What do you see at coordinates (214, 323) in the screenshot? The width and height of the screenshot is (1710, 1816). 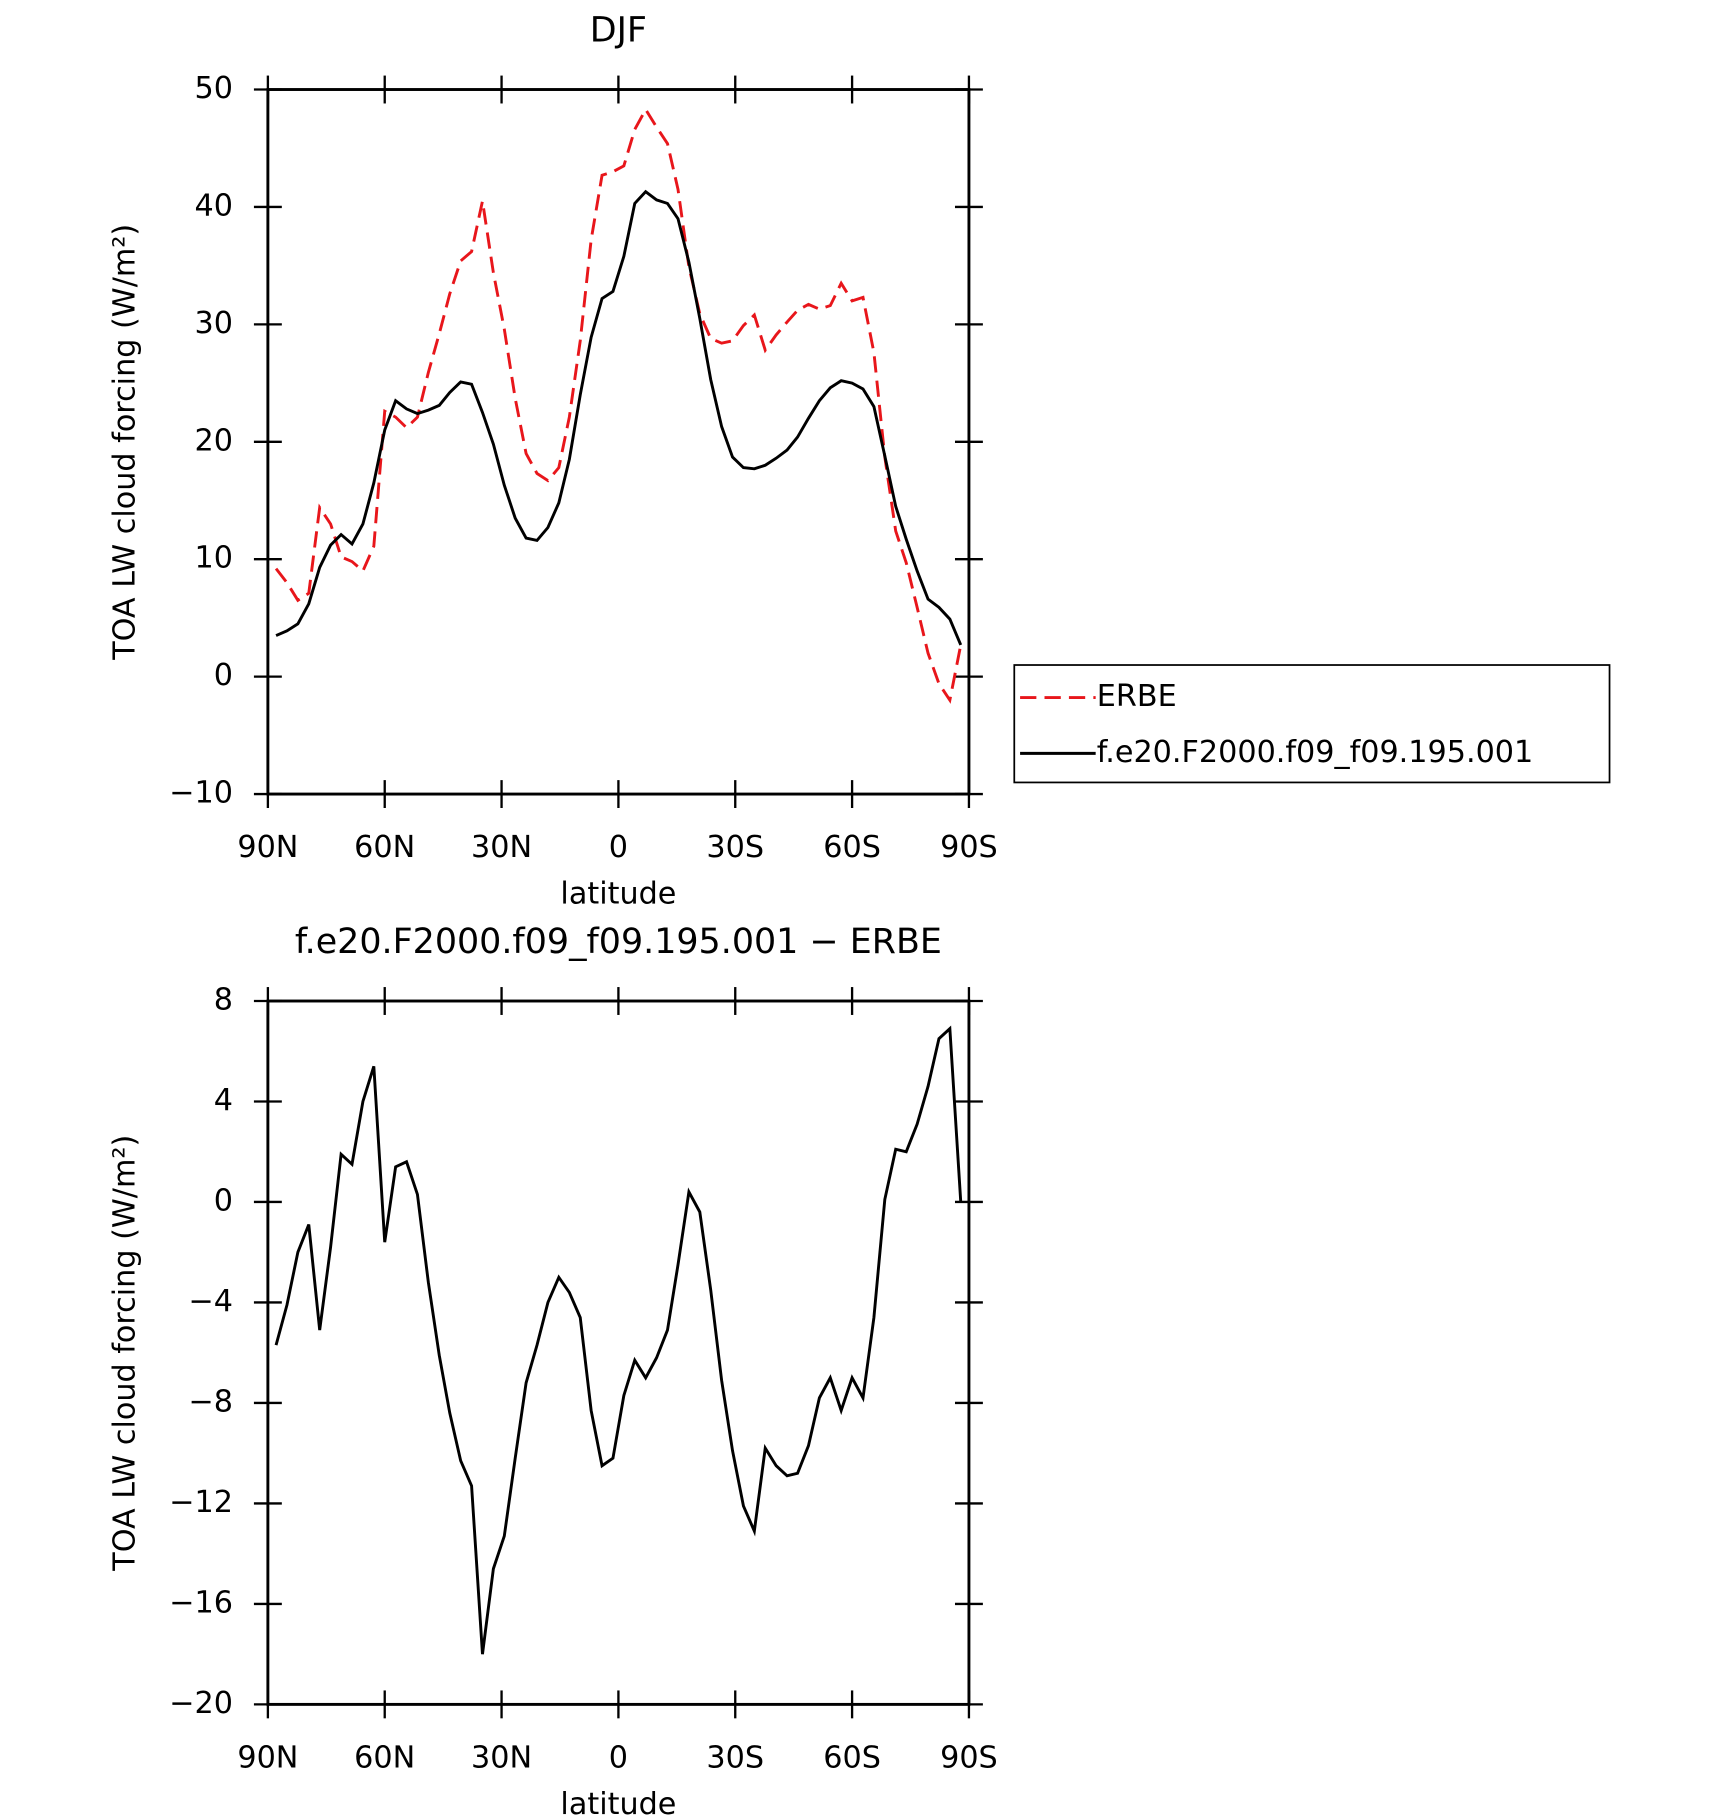 I see `y-tick-label: 30` at bounding box center [214, 323].